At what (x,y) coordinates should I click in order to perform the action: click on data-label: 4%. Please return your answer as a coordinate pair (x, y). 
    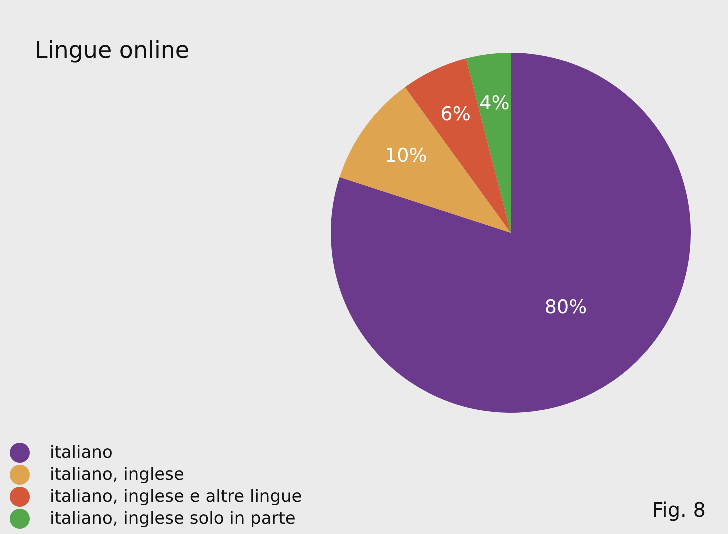
    Looking at the image, I should click on (495, 103).